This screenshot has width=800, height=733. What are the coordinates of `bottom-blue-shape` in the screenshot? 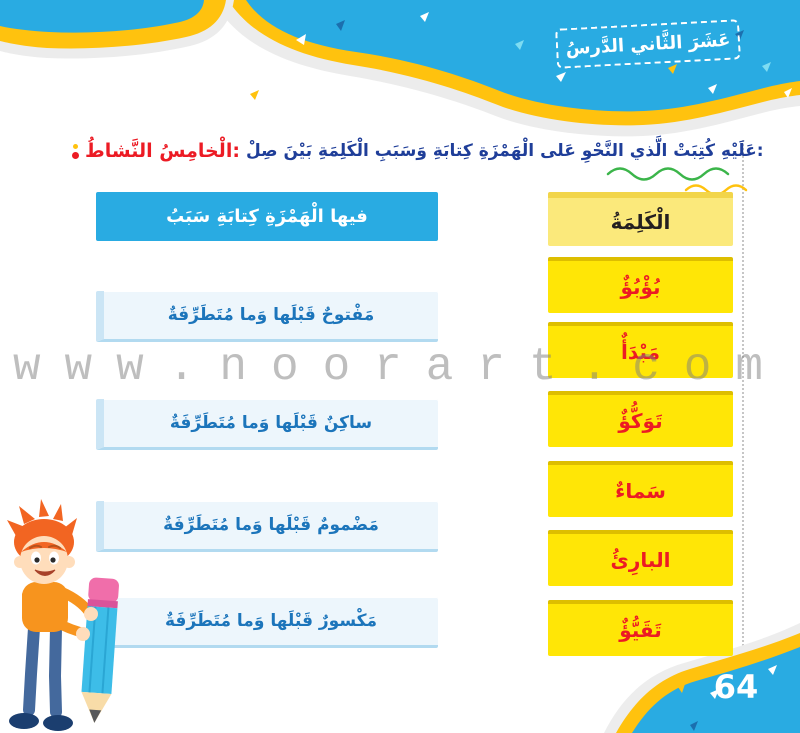 It's located at (716, 690).